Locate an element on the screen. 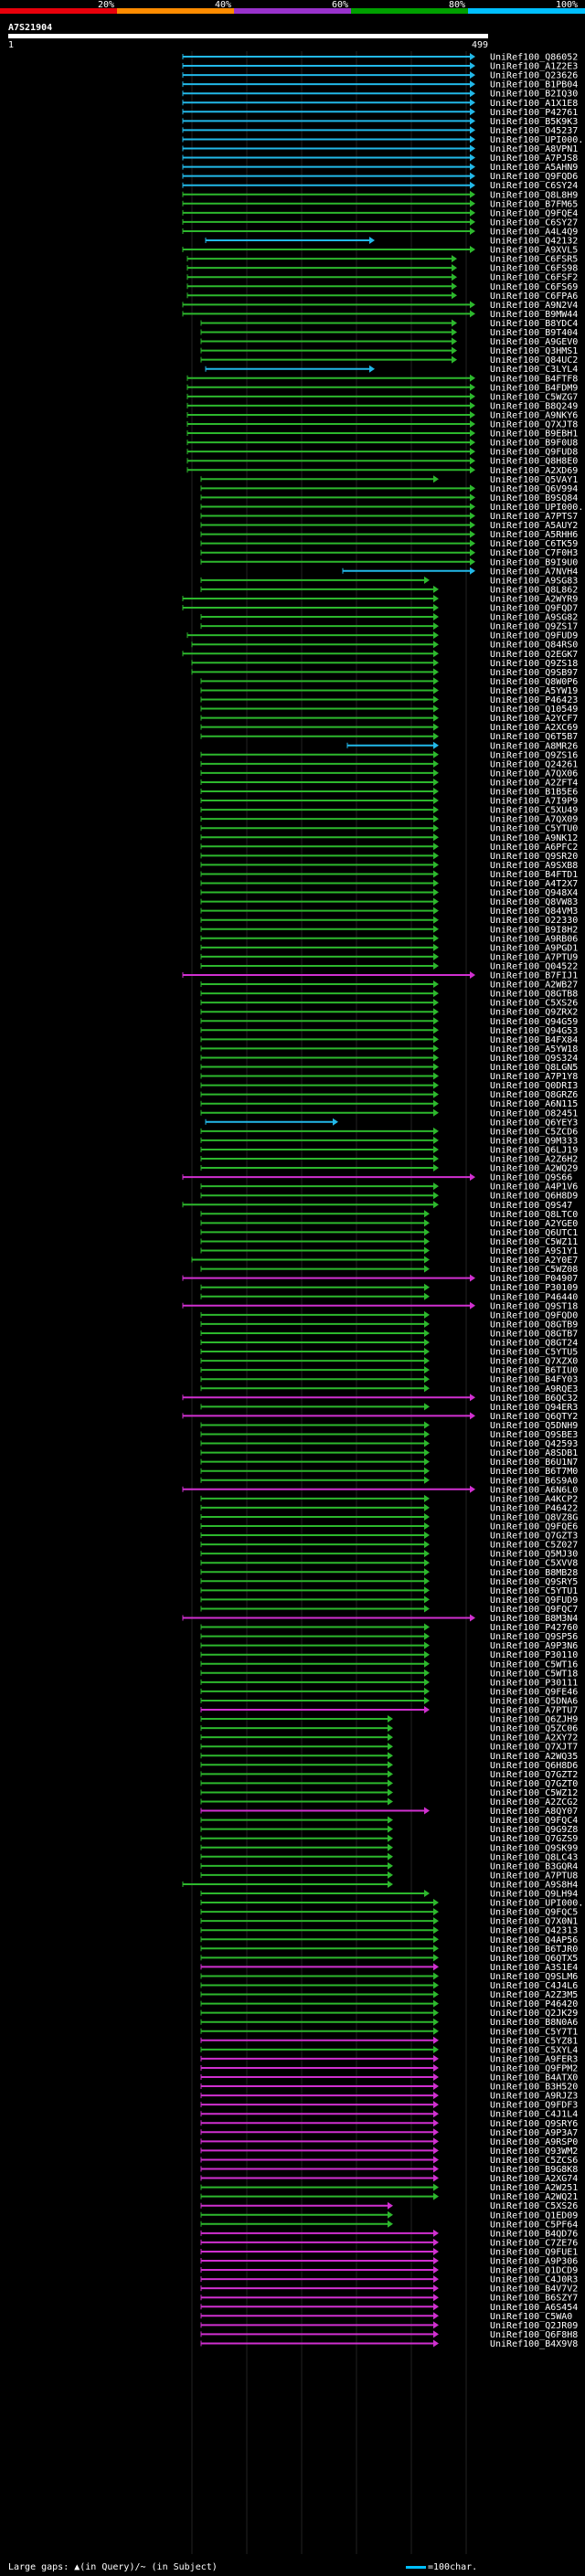 The width and height of the screenshot is (585, 2576). hit-row: UniRef100_Q23626 is located at coordinates (380, 76).